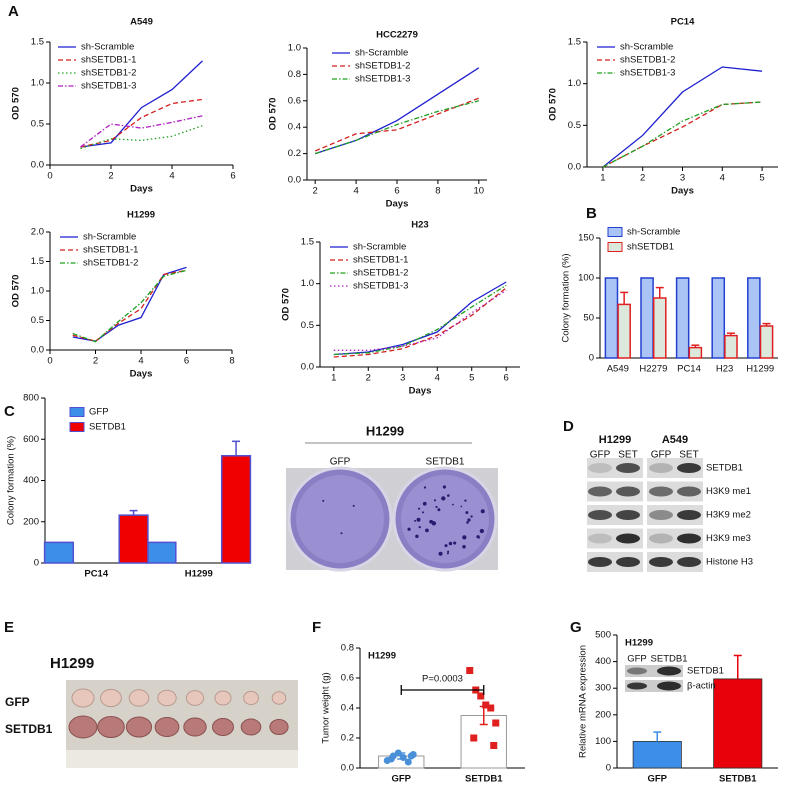  I want to click on inset-band: SETDB1, so click(705, 671).